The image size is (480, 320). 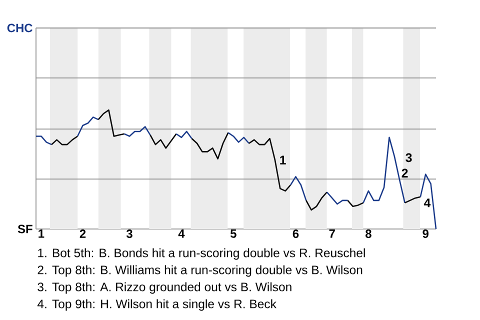 What do you see at coordinates (233, 234) in the screenshot?
I see `x-tick-label: 5` at bounding box center [233, 234].